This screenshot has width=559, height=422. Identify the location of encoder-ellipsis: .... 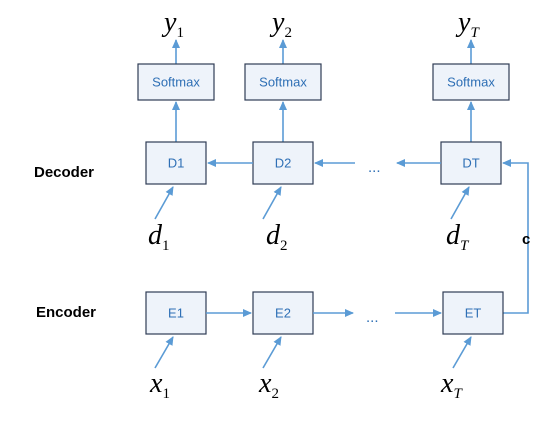
(372, 317).